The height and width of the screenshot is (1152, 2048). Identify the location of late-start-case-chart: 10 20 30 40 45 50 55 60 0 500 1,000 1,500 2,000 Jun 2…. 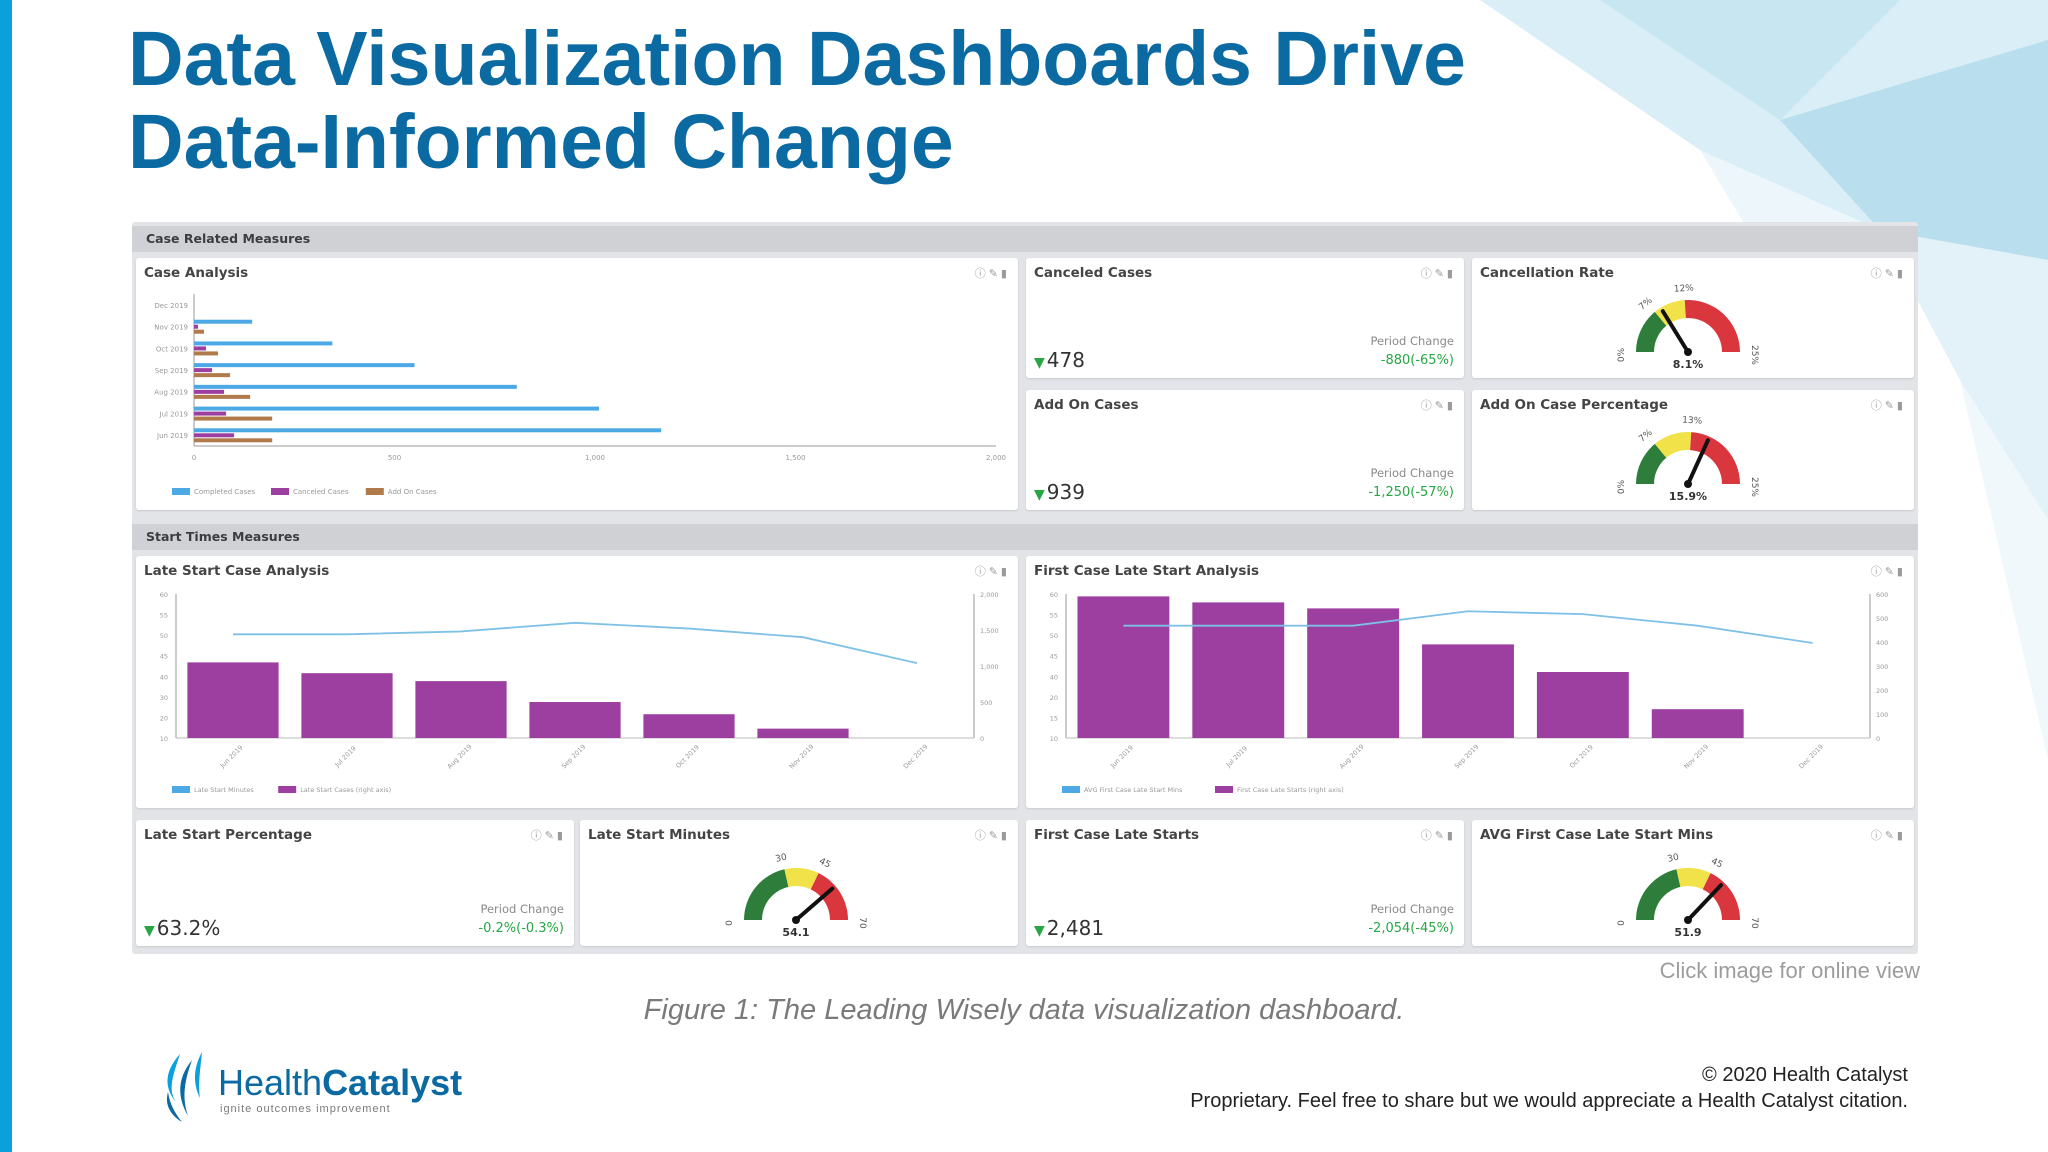
(579, 692).